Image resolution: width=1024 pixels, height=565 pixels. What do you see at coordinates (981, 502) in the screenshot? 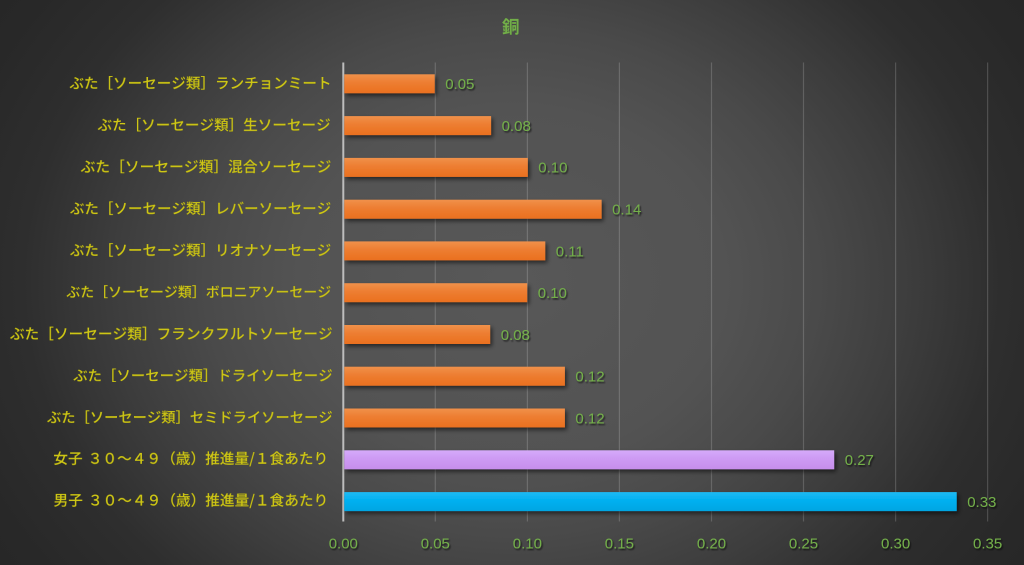
I see `svg-text: 0.33` at bounding box center [981, 502].